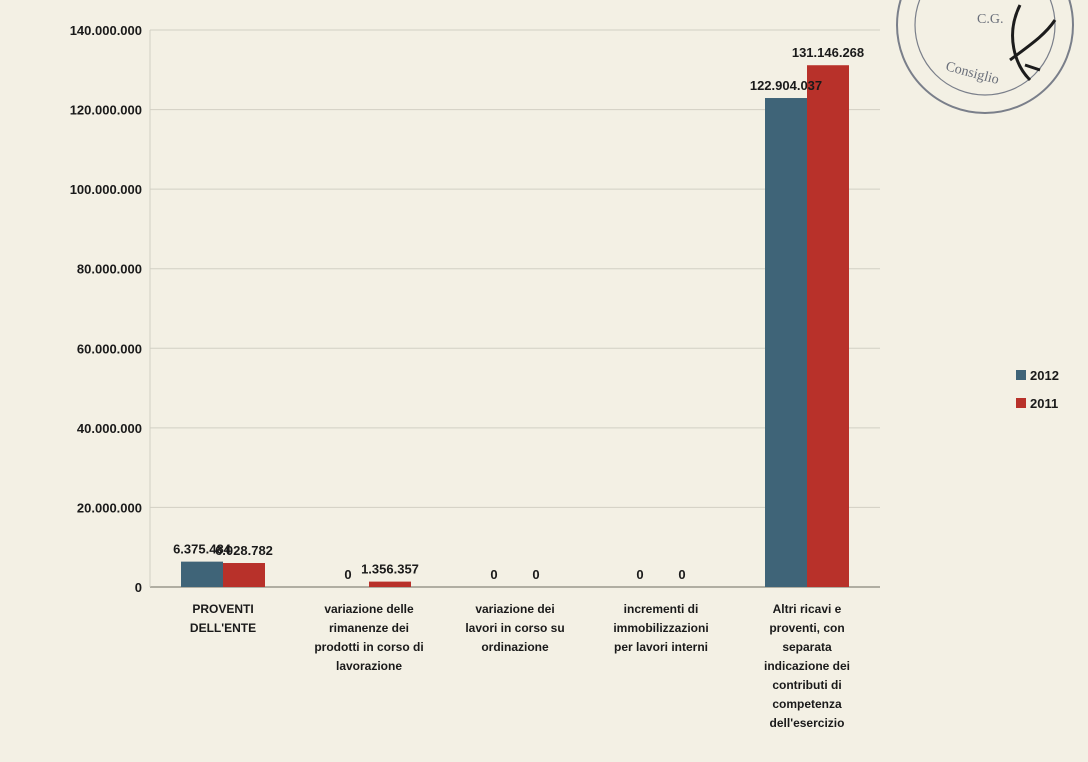  I want to click on y-tick-label: 80.000.000, so click(109, 269).